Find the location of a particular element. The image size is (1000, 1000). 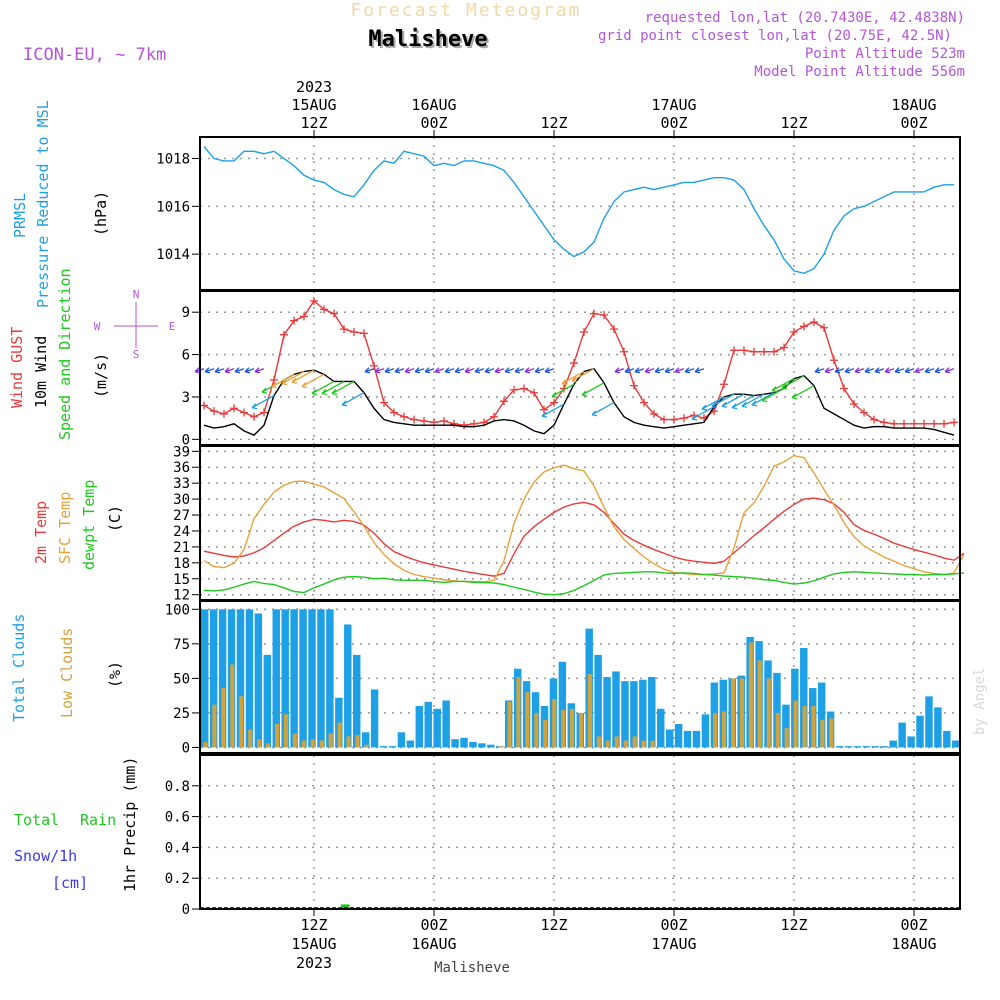

temperature-ytick-label: 33 is located at coordinates (181, 484).